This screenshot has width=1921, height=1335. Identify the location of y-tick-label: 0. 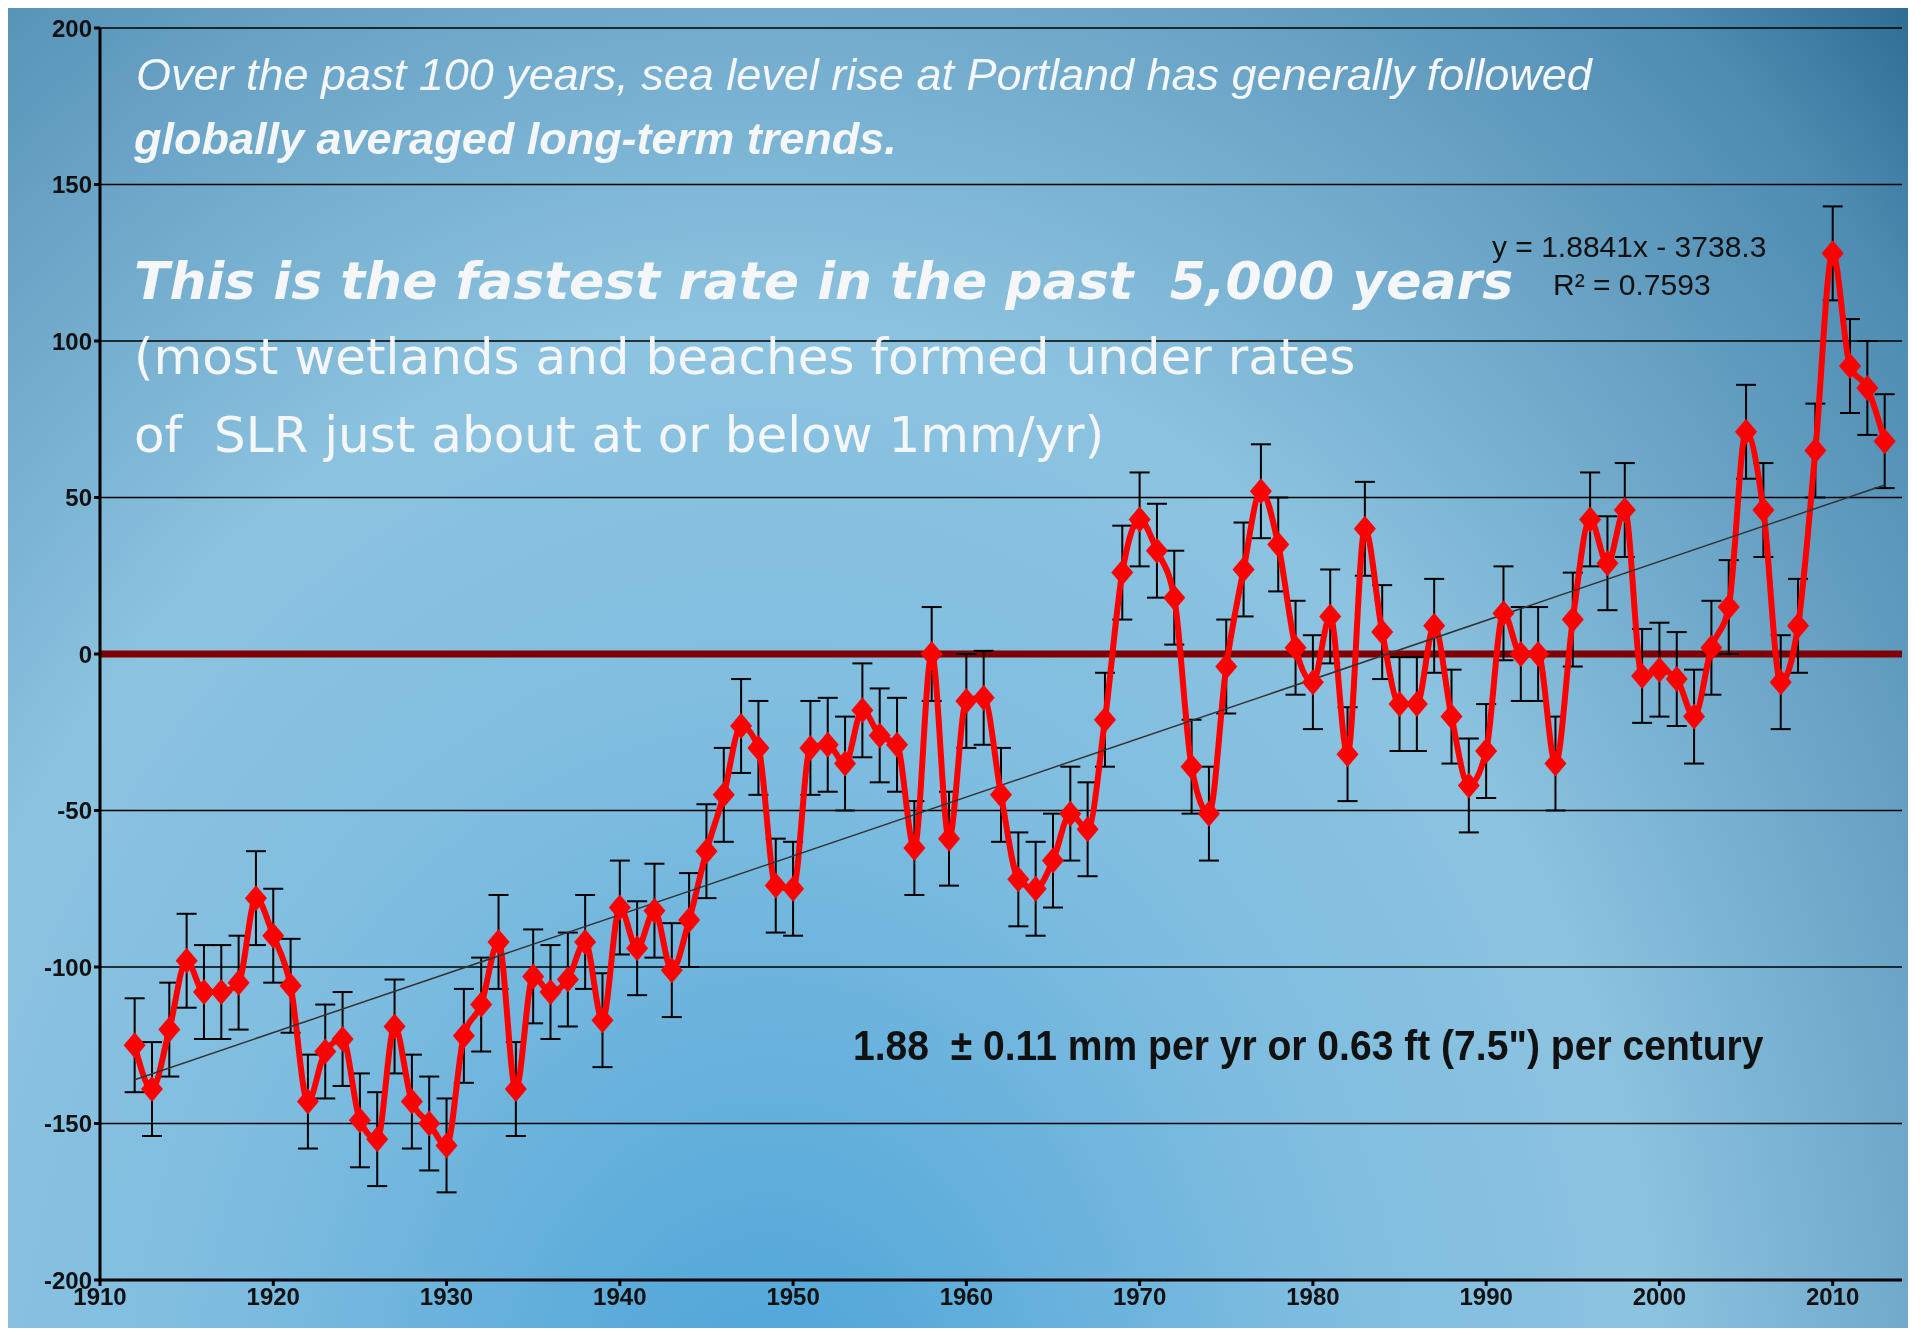
(85, 654).